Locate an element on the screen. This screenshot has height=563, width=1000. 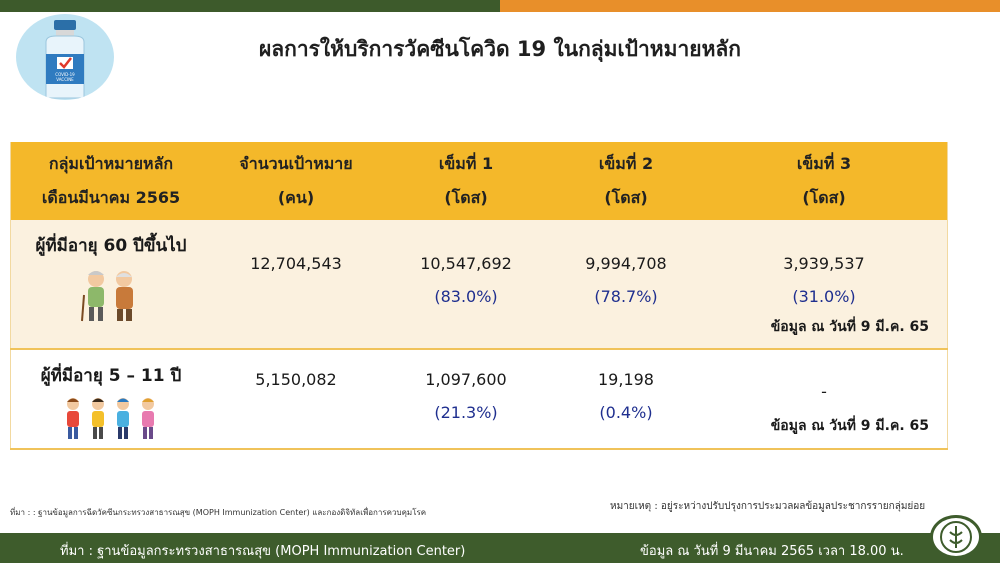
dose2-percent: (78.7%) is located at coordinates (626, 296).